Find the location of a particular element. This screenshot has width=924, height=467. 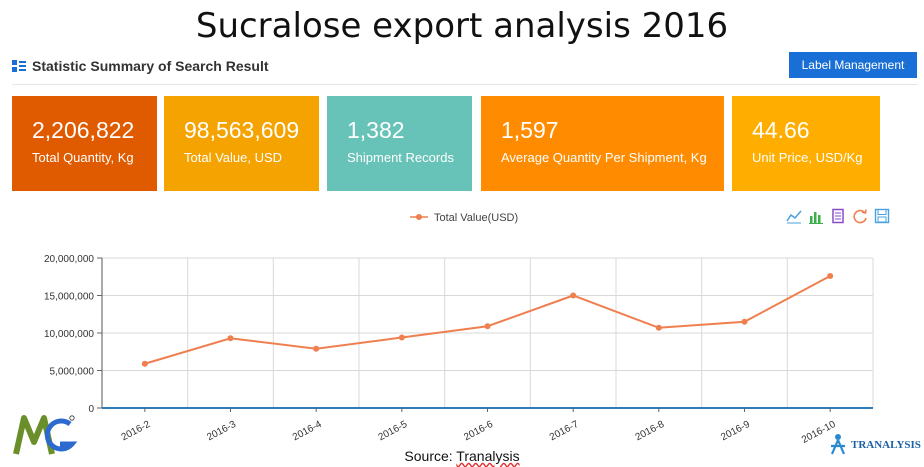

stat-card-average-quantity: 1,597 Average Quantity Per Shipment, Kg is located at coordinates (602, 143).